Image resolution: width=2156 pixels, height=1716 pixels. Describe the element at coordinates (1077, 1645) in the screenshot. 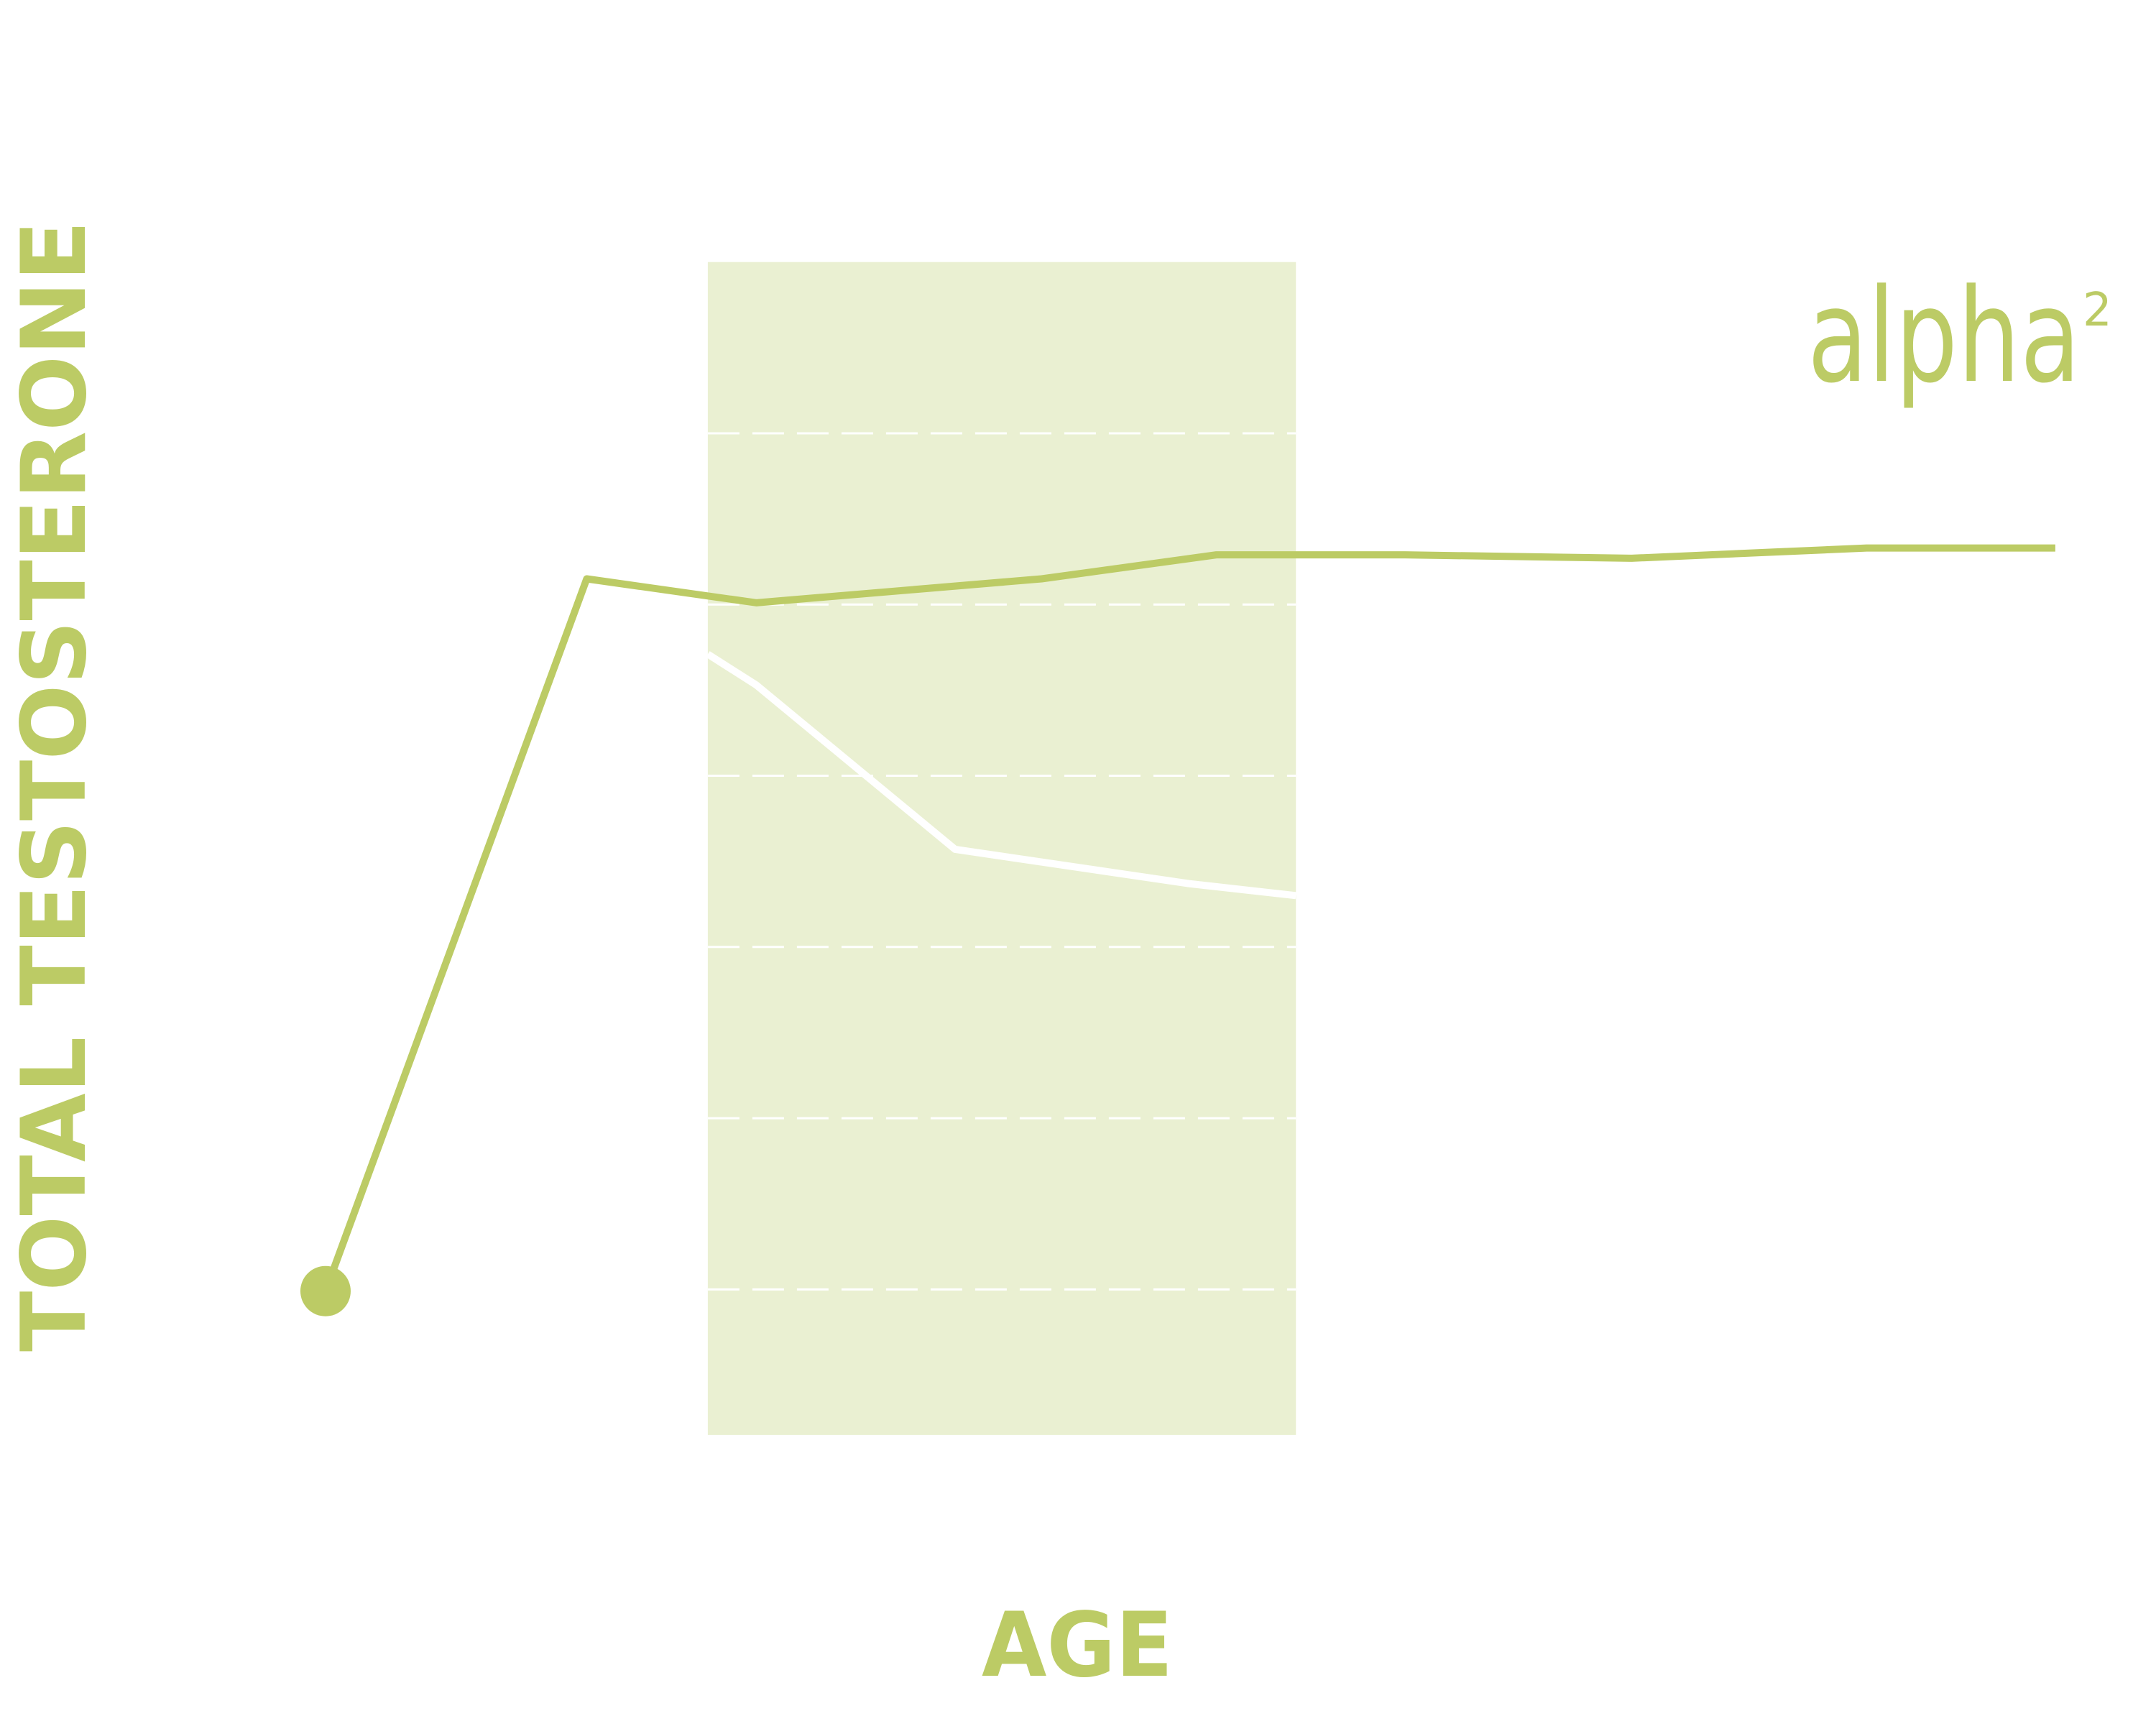

I see `x-axis-label: AGE` at that location.